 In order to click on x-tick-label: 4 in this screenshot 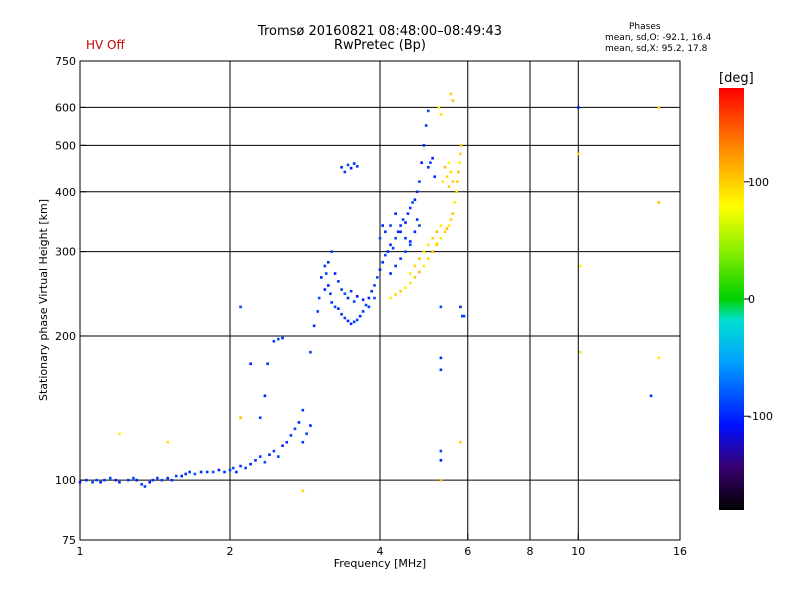, I will do `click(380, 551)`.